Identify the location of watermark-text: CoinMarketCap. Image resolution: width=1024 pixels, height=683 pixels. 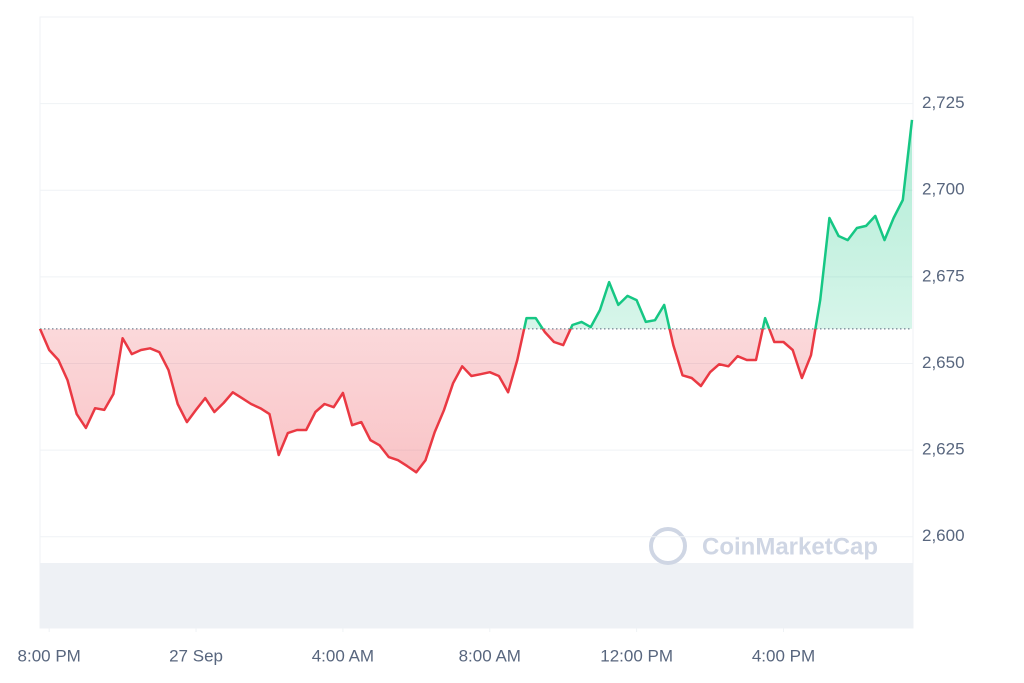
(790, 546).